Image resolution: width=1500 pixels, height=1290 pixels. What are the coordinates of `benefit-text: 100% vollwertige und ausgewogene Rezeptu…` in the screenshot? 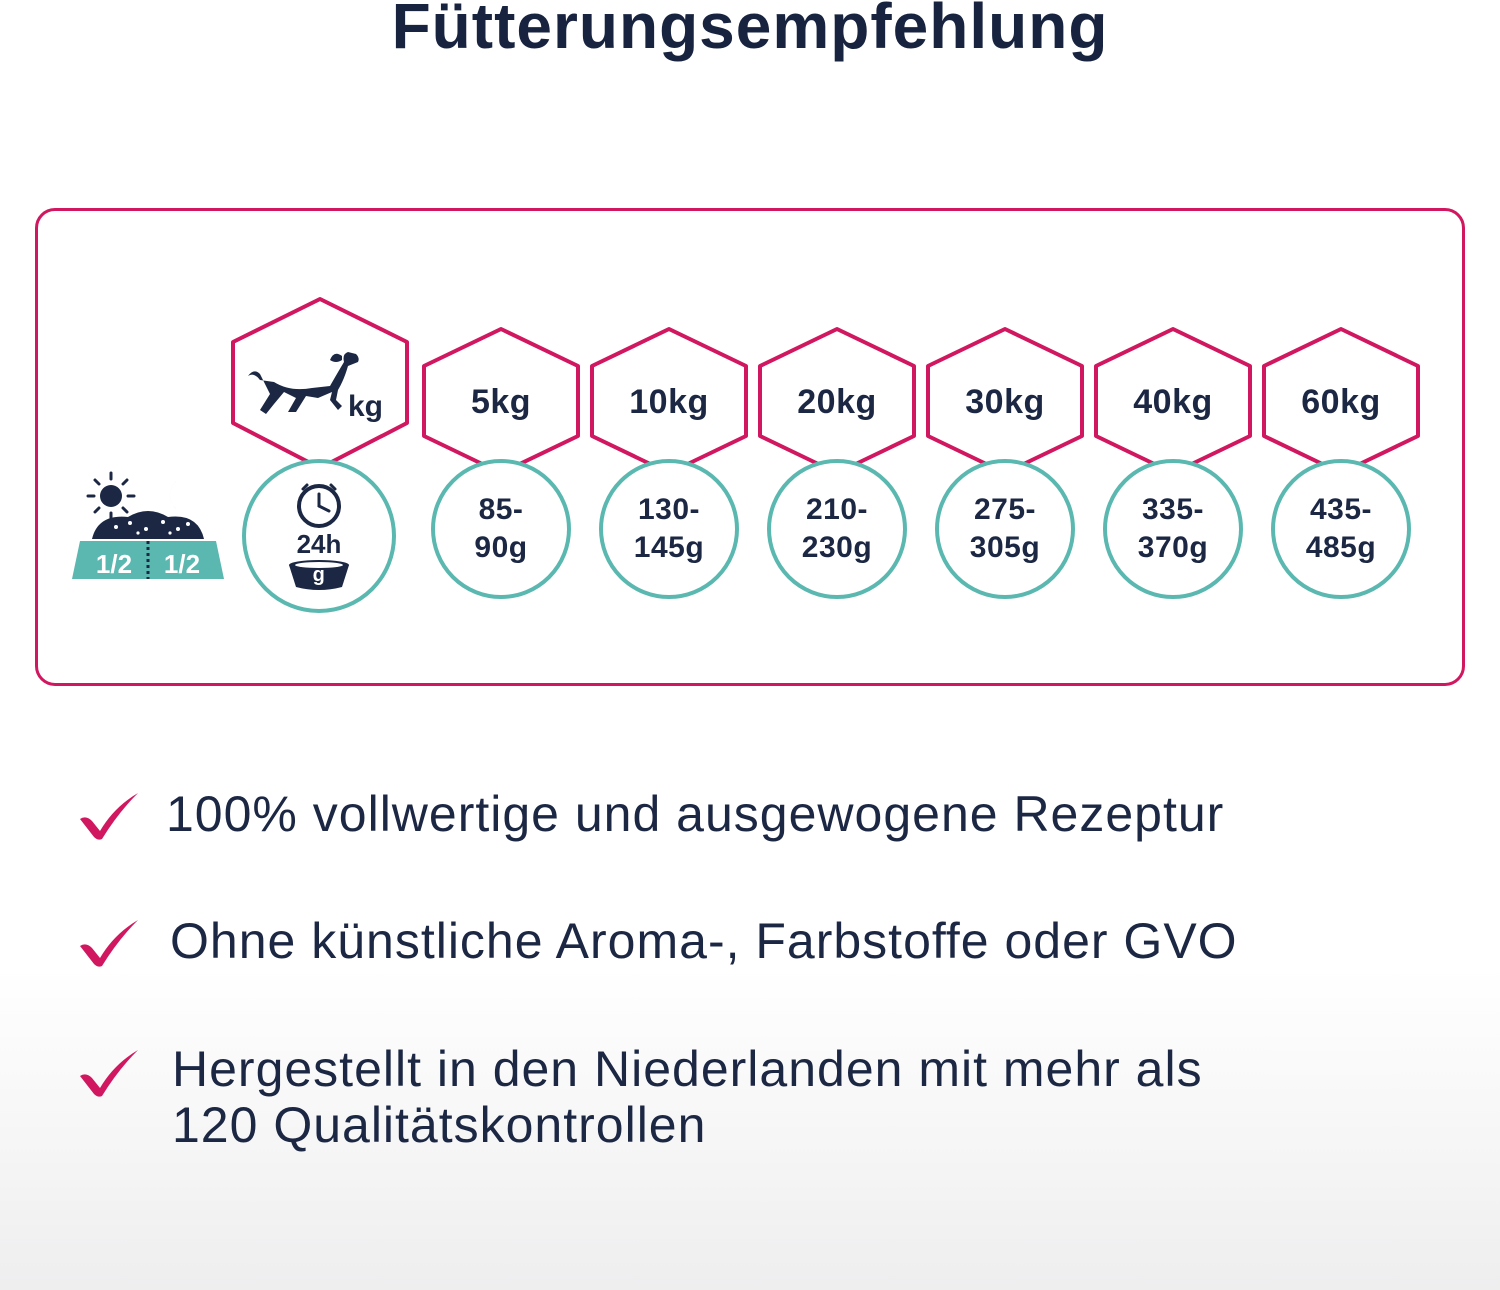 It's located at (695, 814).